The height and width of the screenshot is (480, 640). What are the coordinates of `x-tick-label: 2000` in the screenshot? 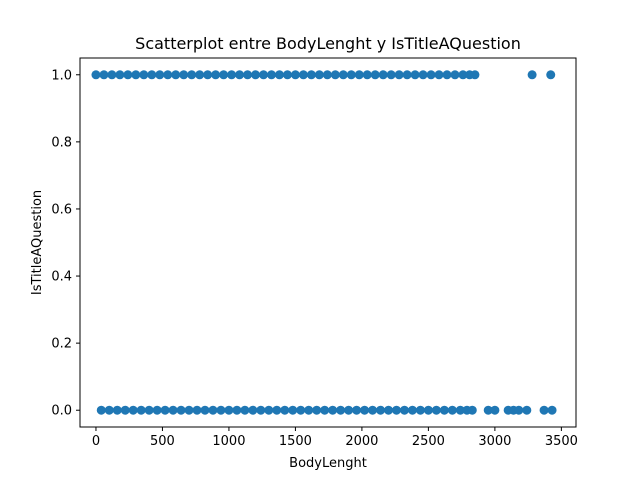 It's located at (361, 441).